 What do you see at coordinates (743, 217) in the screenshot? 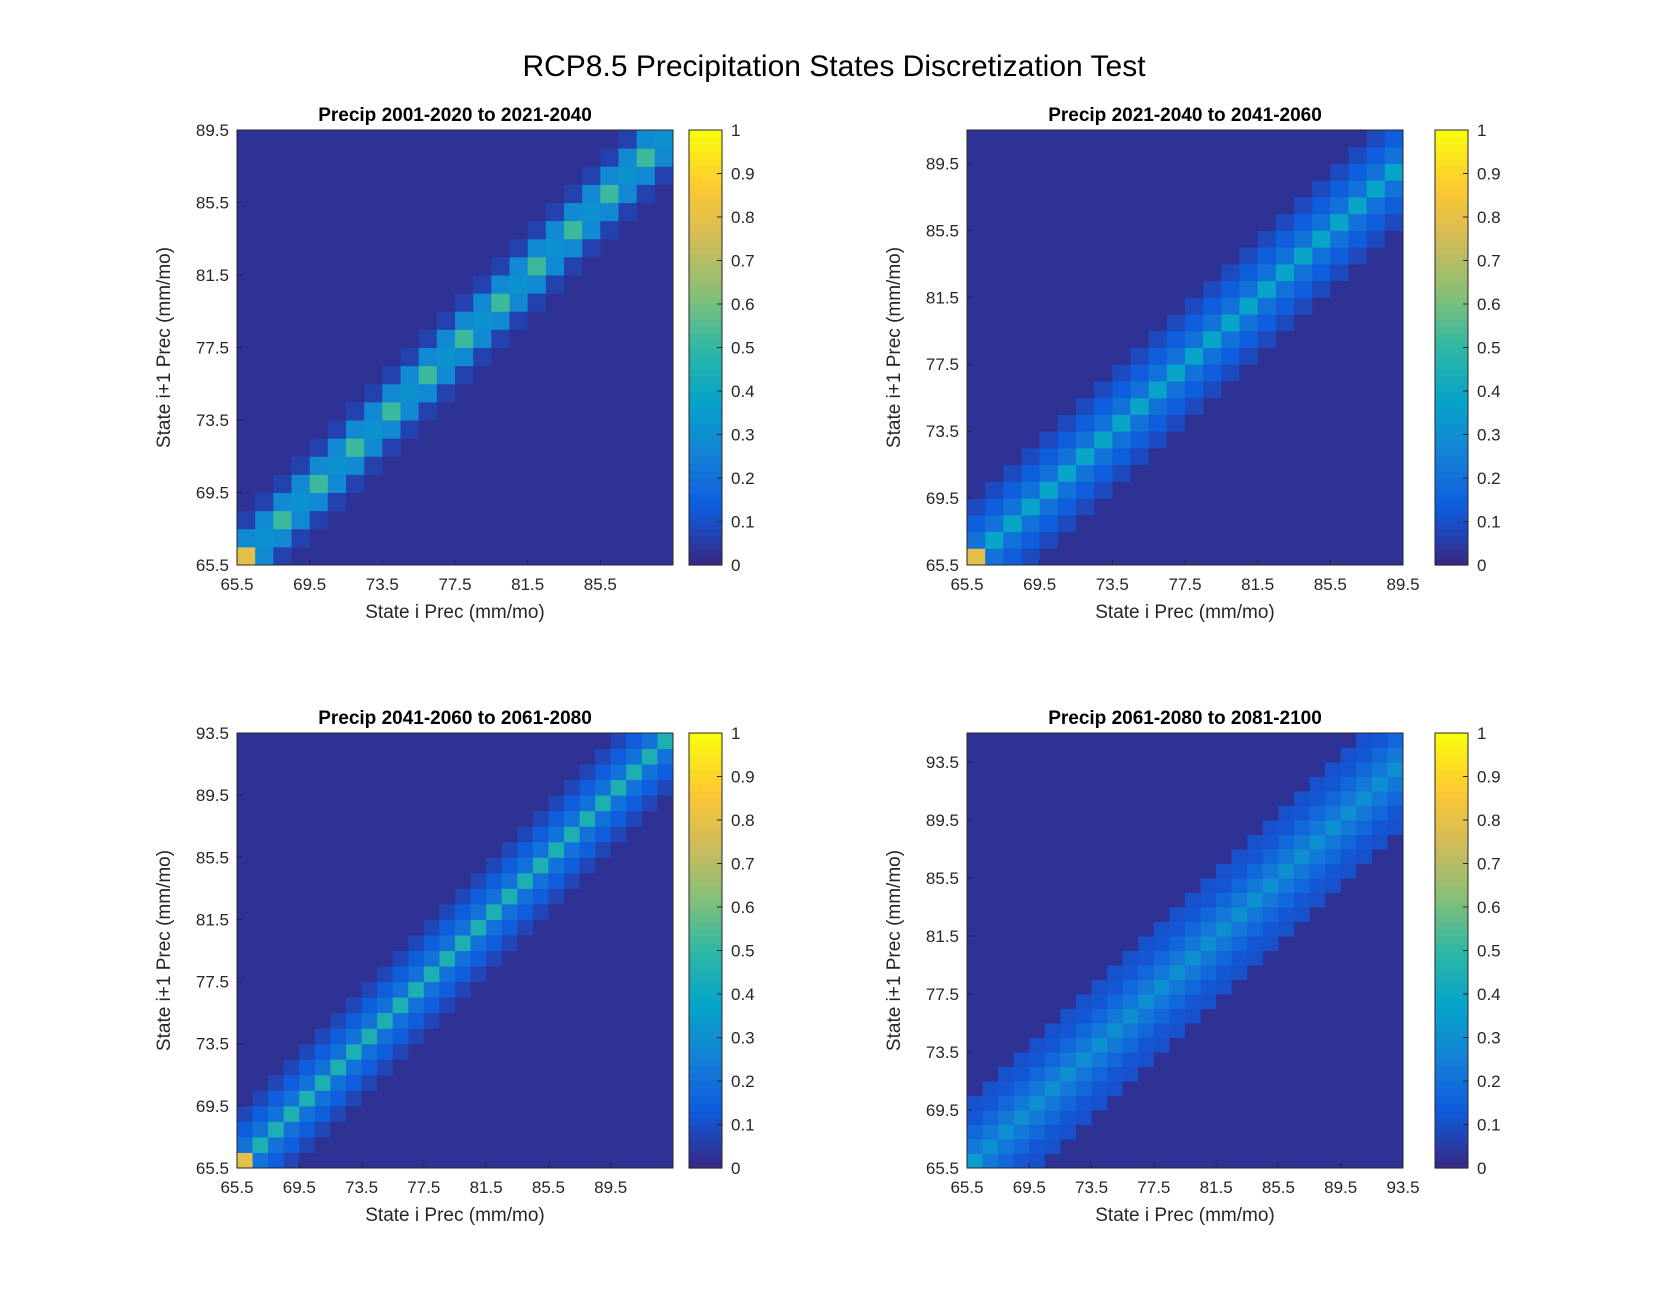
I see `colorbar-tick-label: 0.8` at bounding box center [743, 217].